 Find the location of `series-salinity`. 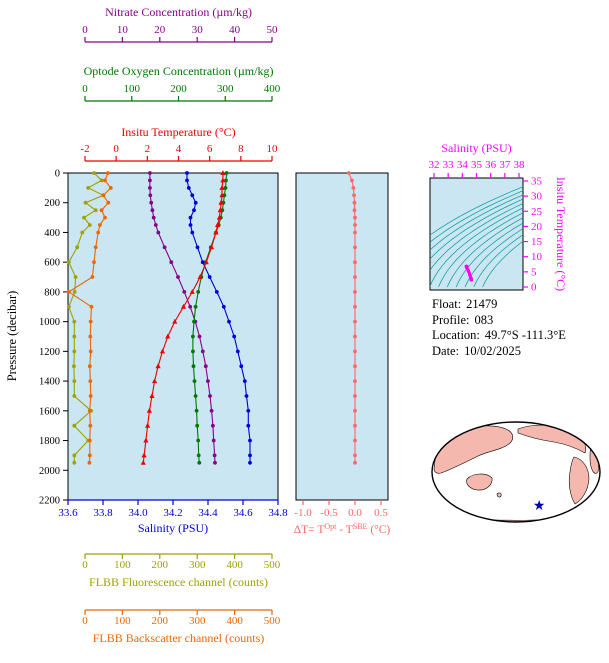

series-salinity is located at coordinates (218, 318).